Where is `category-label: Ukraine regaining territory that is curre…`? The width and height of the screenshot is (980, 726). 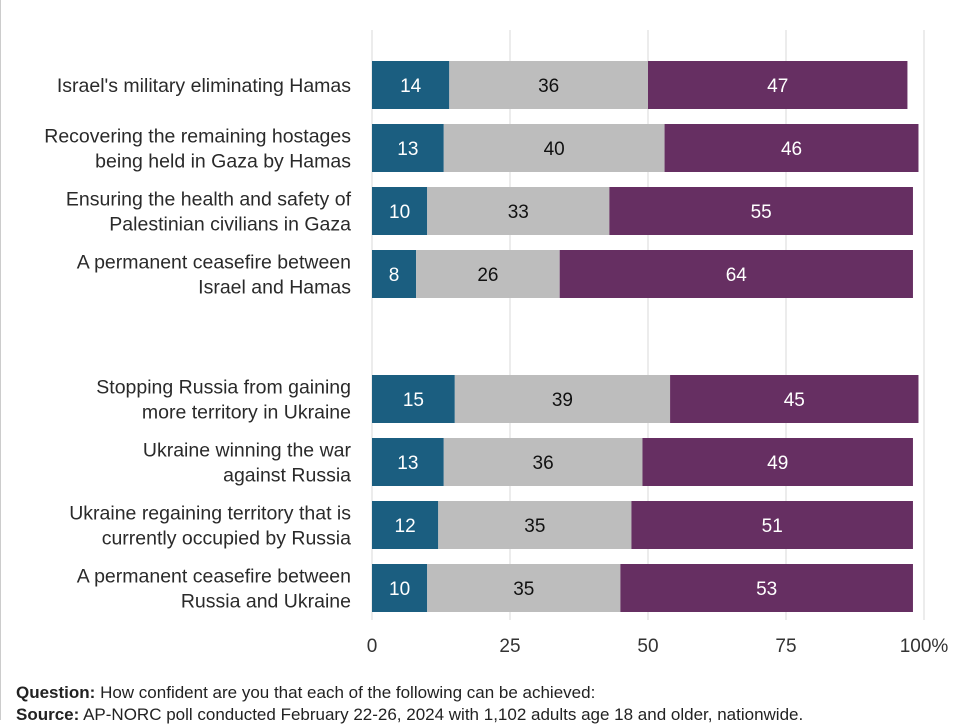 category-label: Ukraine regaining territory that is curre… is located at coordinates (210, 526).